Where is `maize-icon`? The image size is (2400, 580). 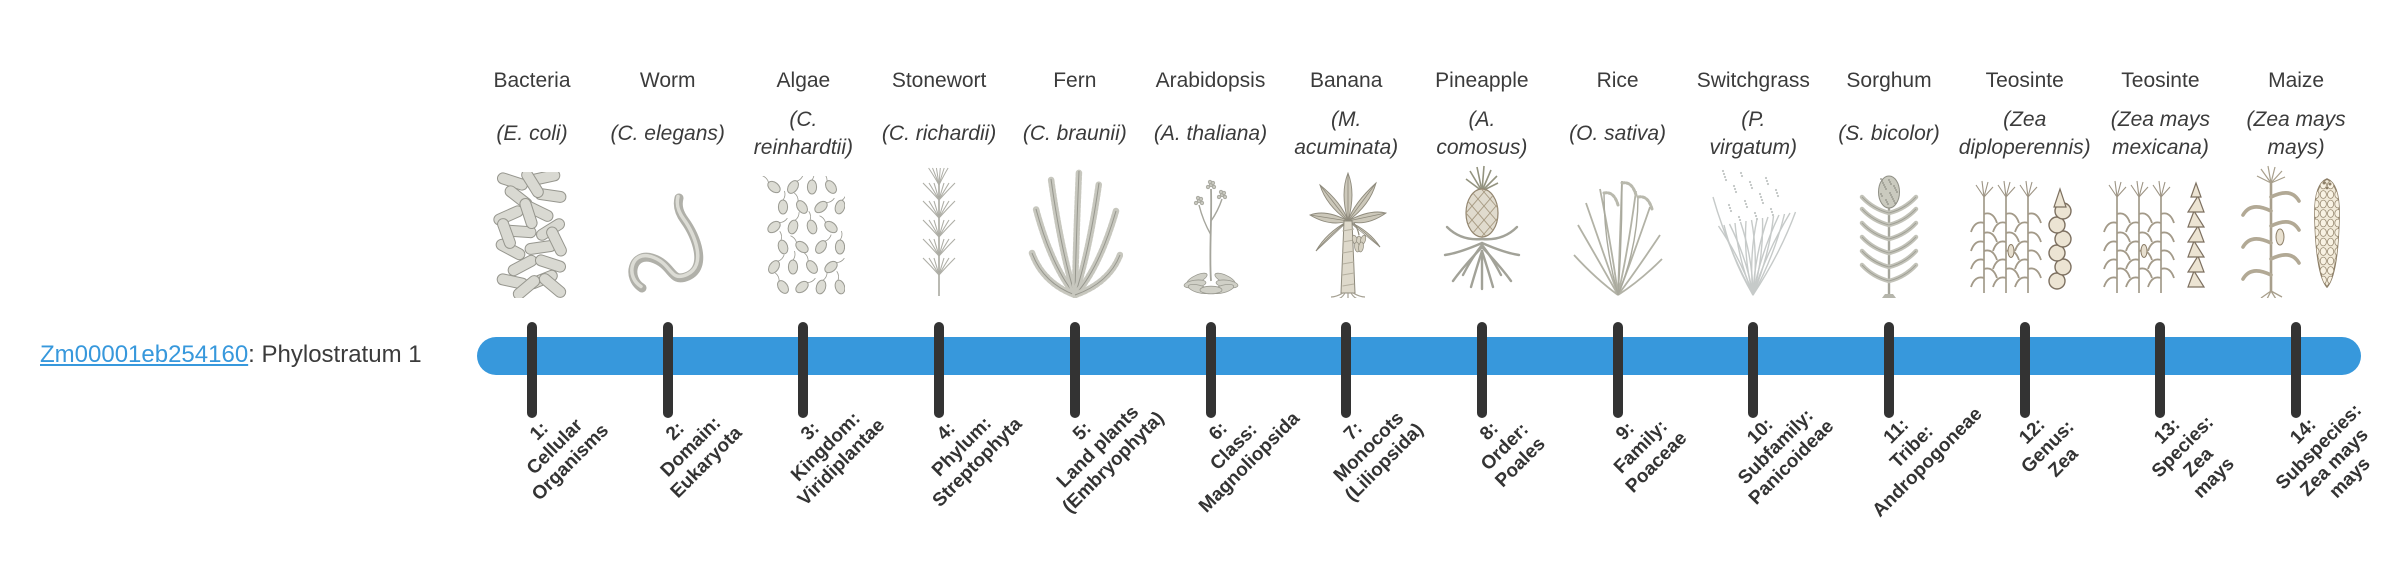
maize-icon is located at coordinates (2291, 231).